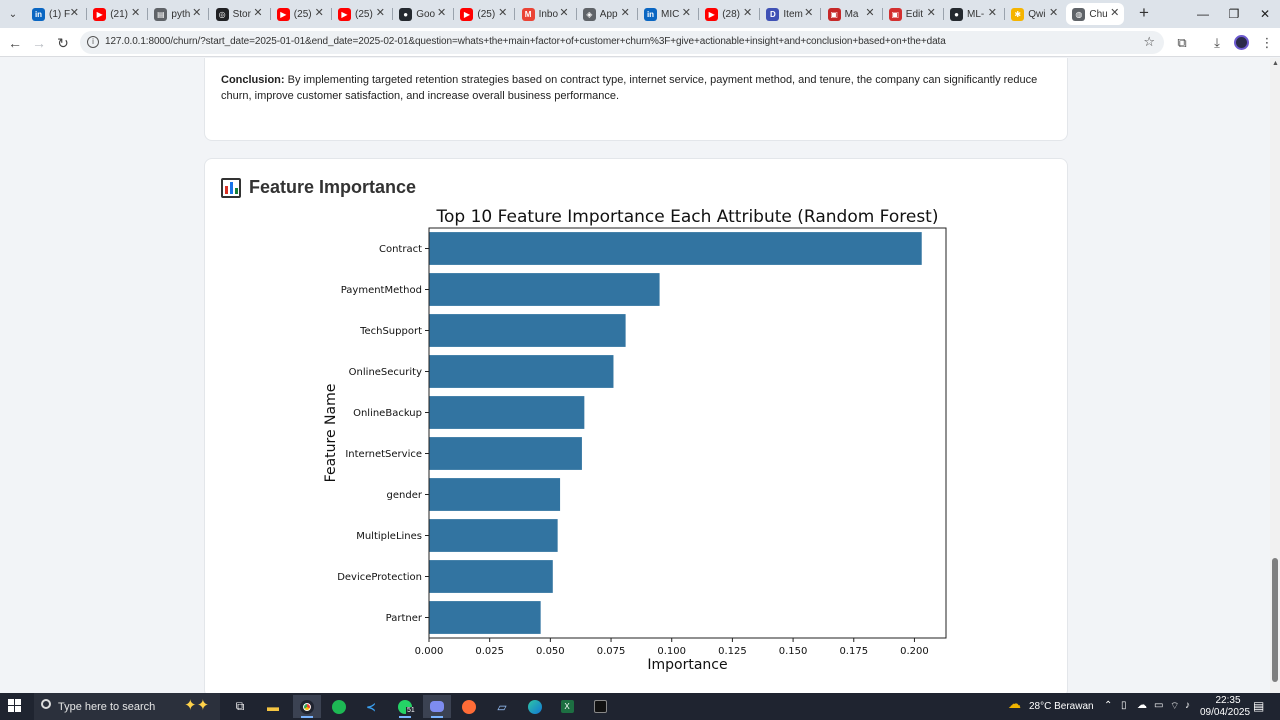  Describe the element at coordinates (379, 577) in the screenshot. I see `y-tick-label: DeviceProtection` at that location.